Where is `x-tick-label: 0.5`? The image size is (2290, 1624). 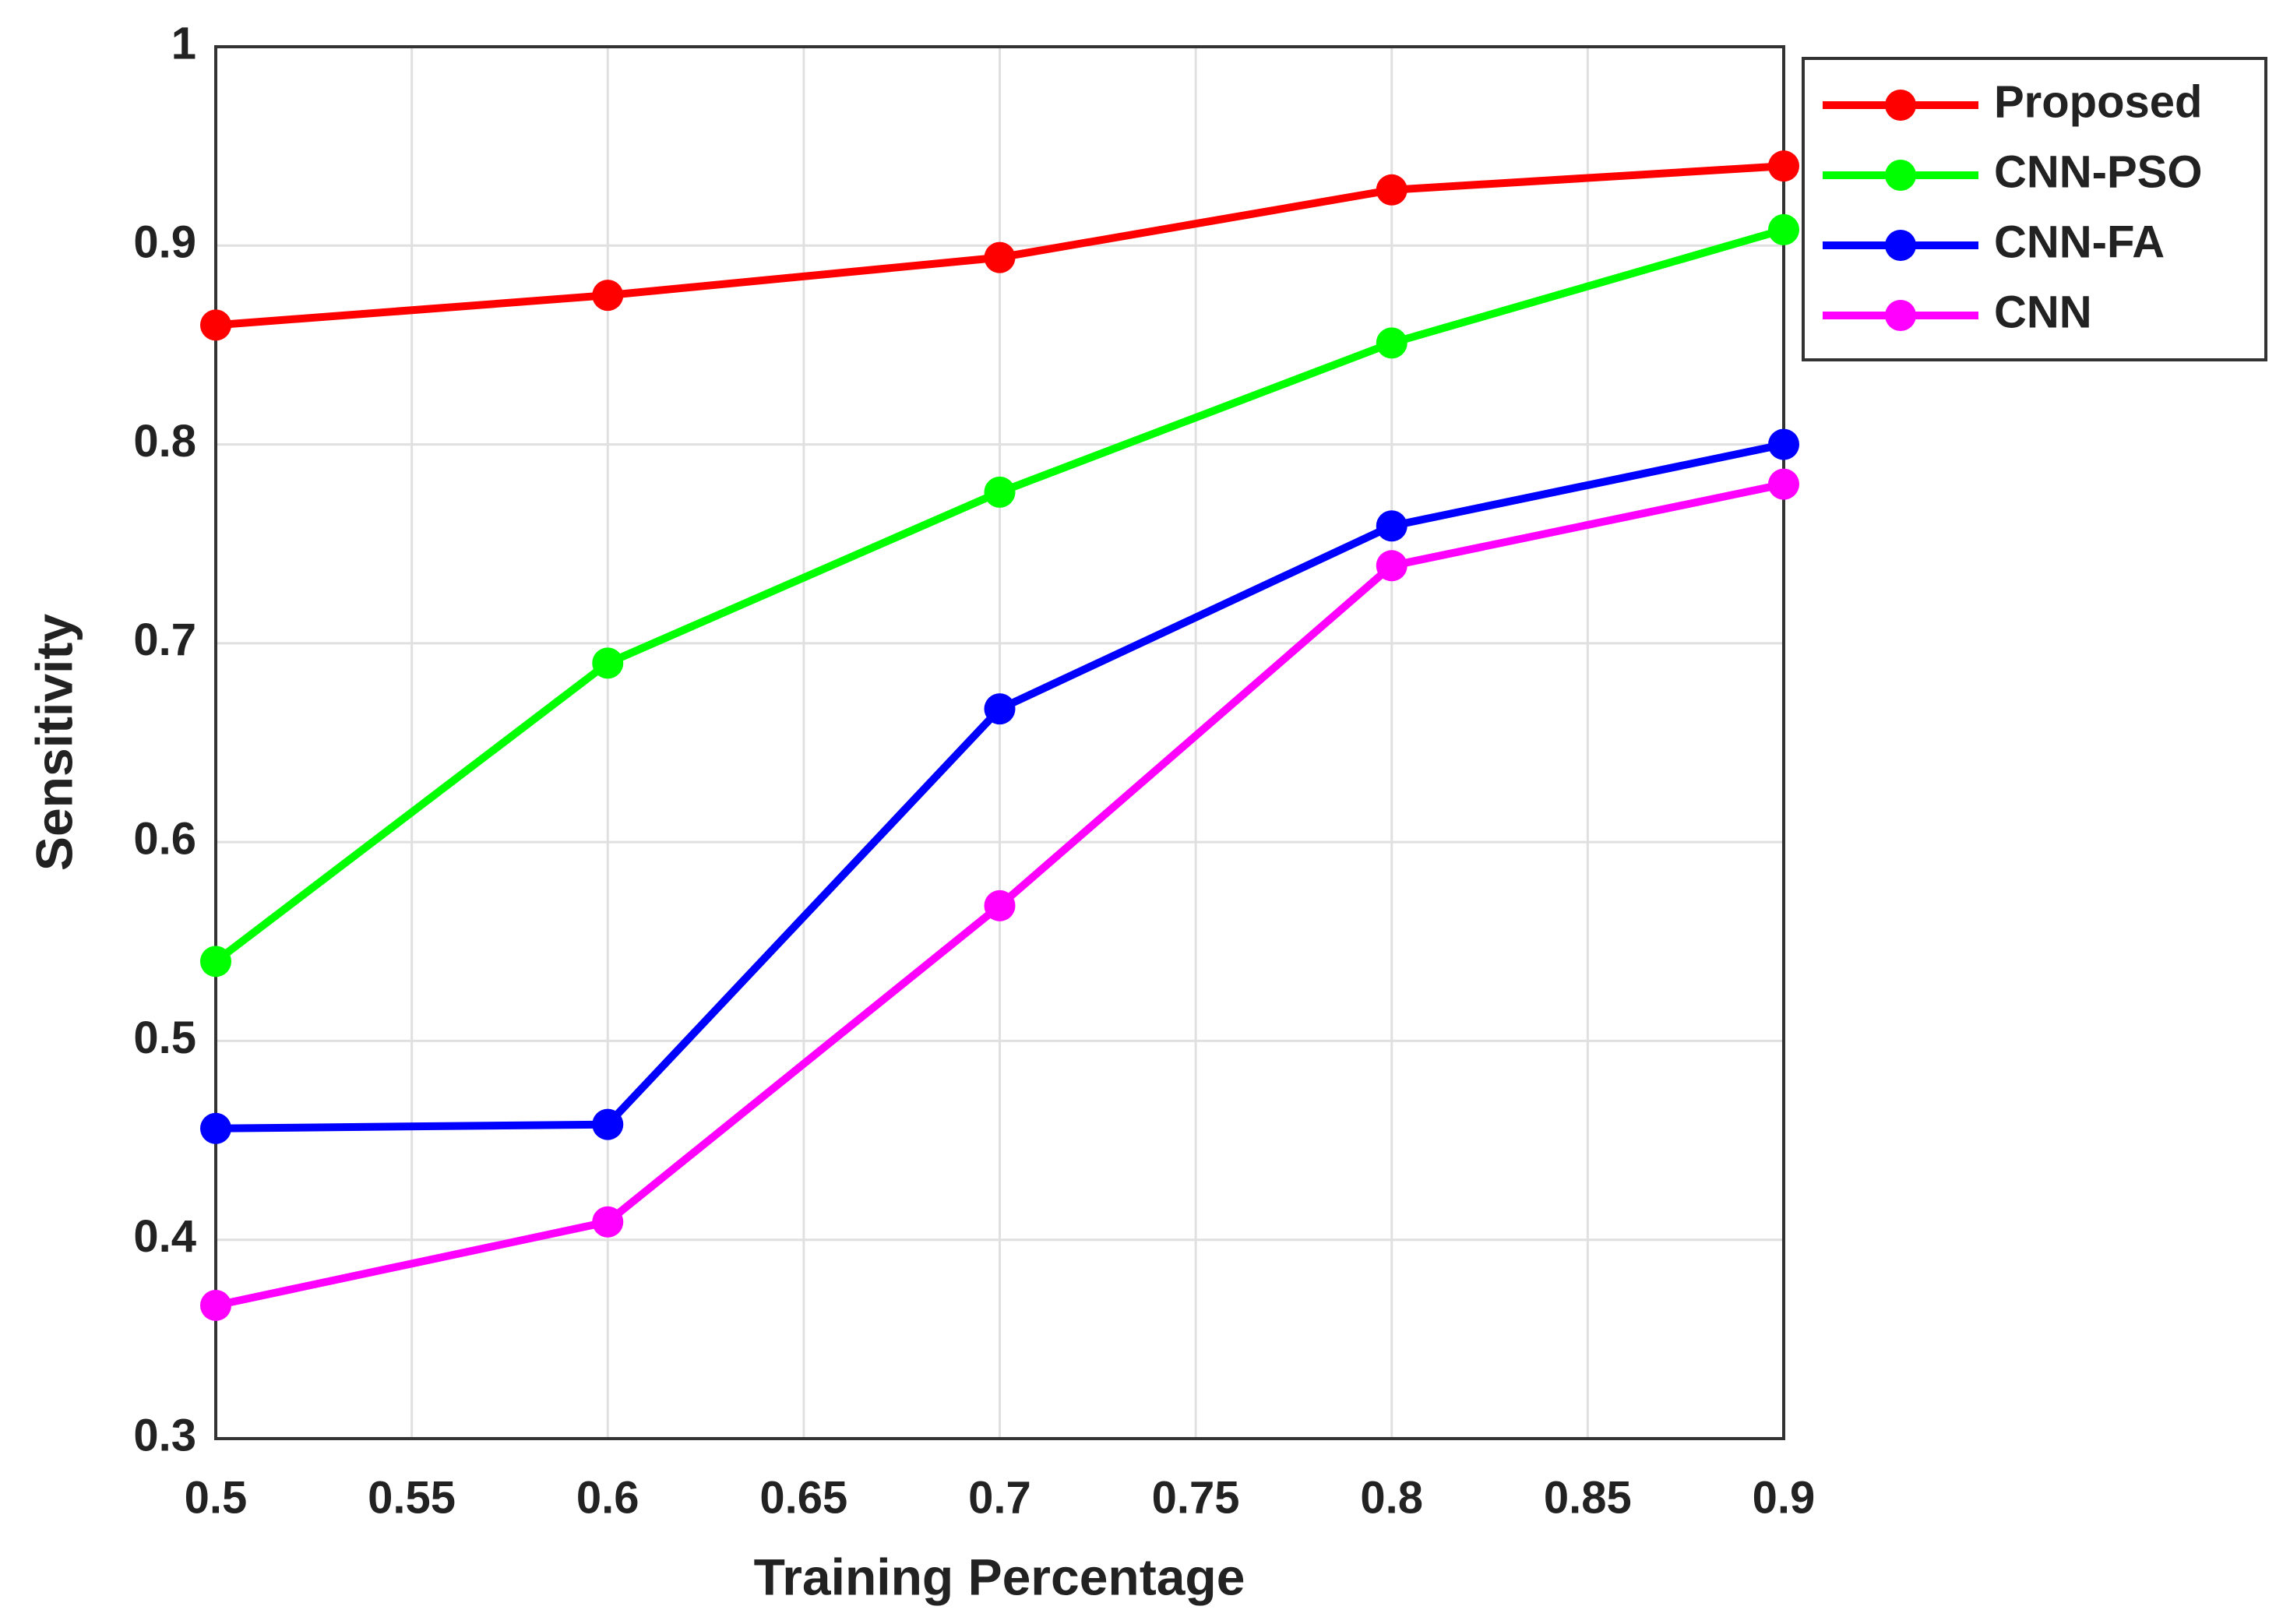 x-tick-label: 0.5 is located at coordinates (216, 1497).